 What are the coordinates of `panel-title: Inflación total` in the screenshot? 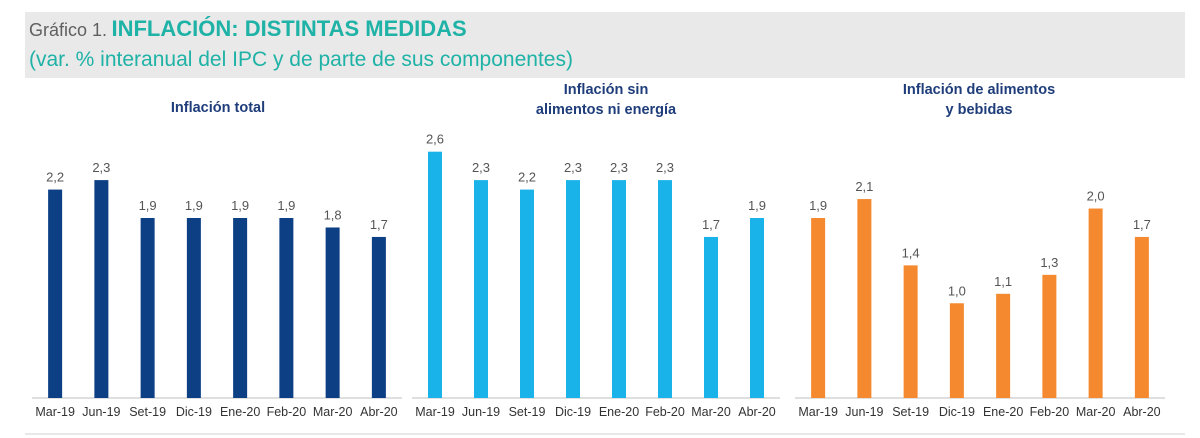 It's located at (218, 108).